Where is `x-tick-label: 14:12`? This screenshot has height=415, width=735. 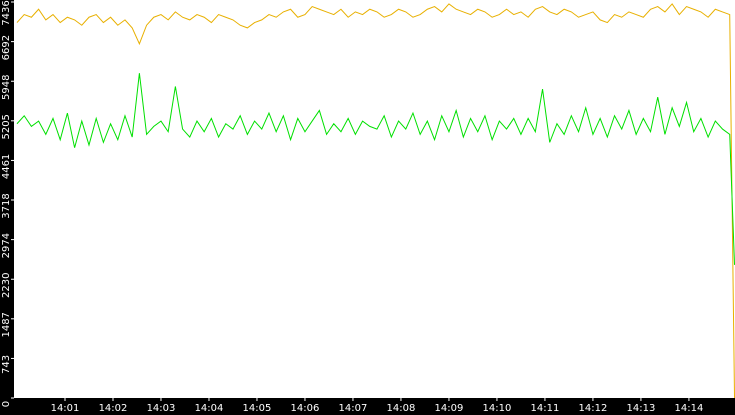
x-tick-label: 14:12 is located at coordinates (593, 408).